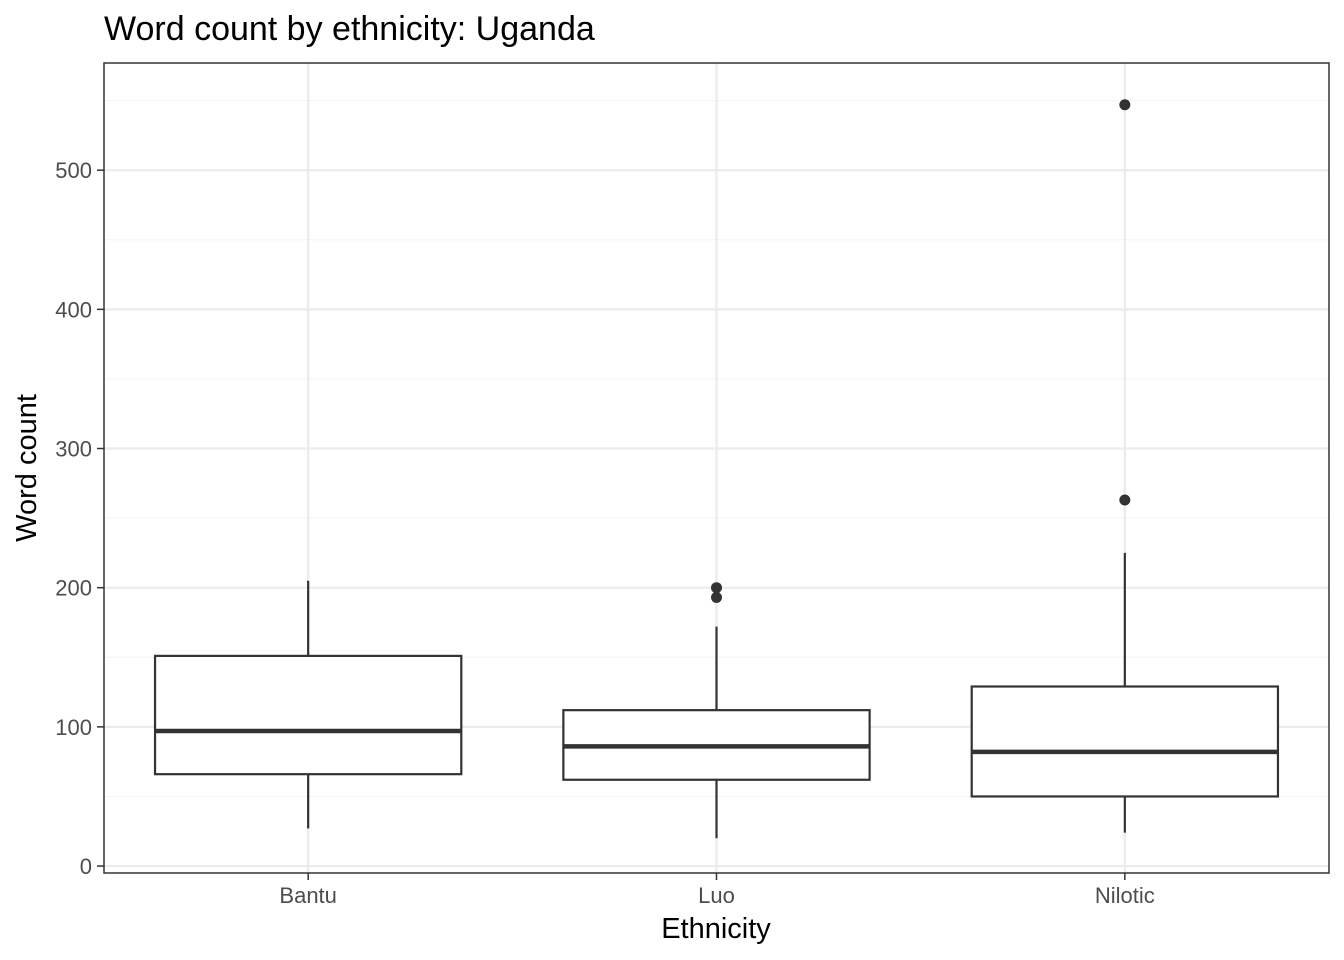  I want to click on y-tick-label: 0, so click(86, 866).